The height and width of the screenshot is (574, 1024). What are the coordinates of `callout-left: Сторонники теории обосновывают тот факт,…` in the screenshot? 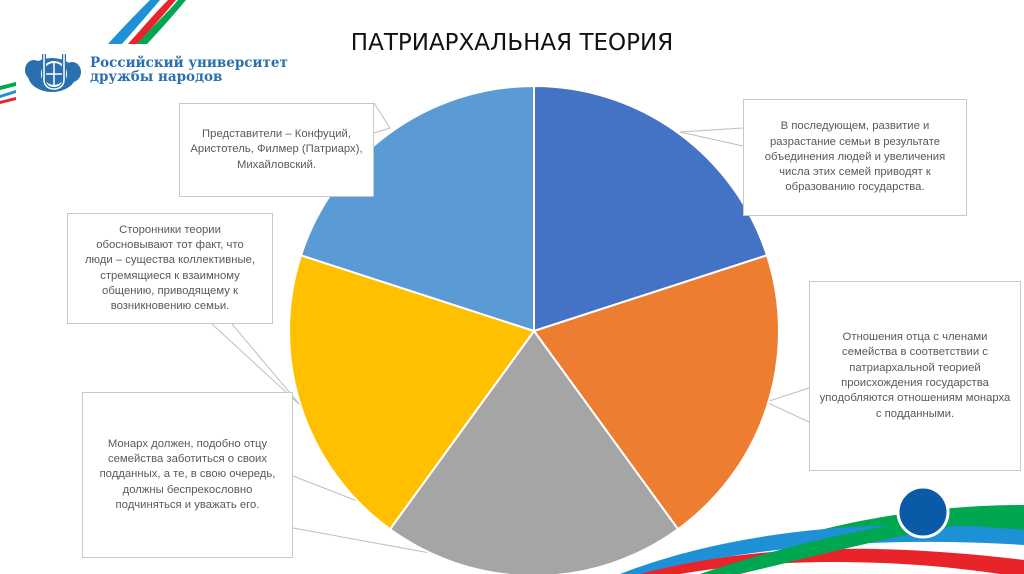 It's located at (170, 268).